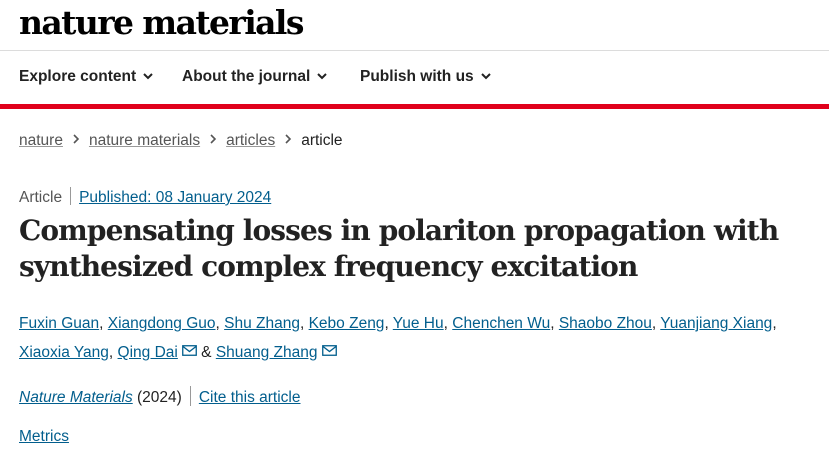  What do you see at coordinates (76, 397) in the screenshot?
I see `journal-link: Nature Materials` at bounding box center [76, 397].